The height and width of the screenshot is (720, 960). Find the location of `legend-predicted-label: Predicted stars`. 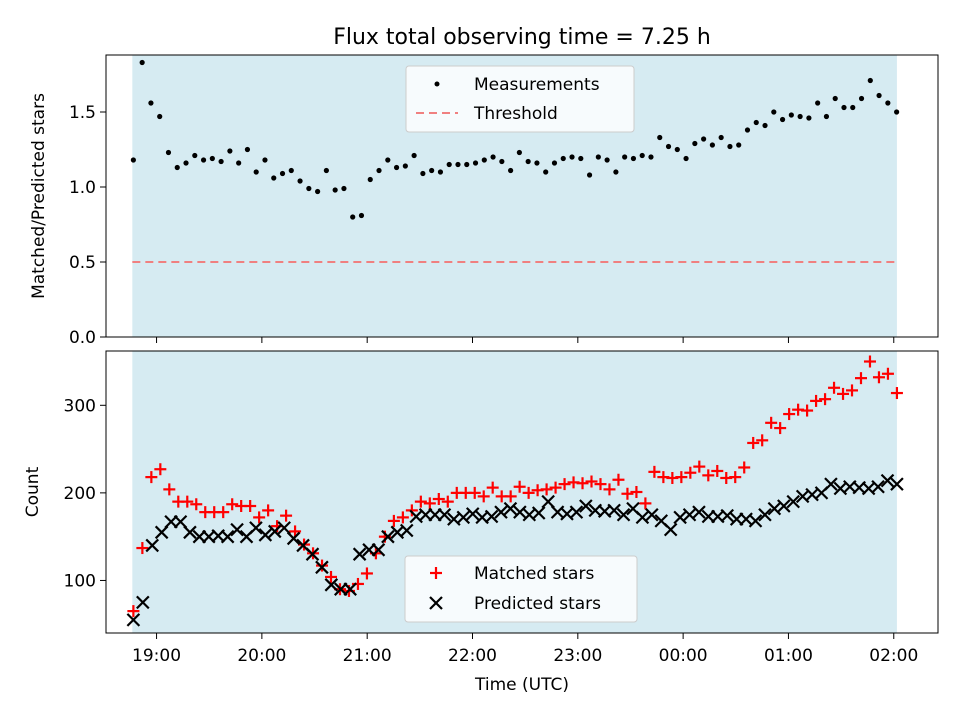

legend-predicted-label: Predicted stars is located at coordinates (537, 604).